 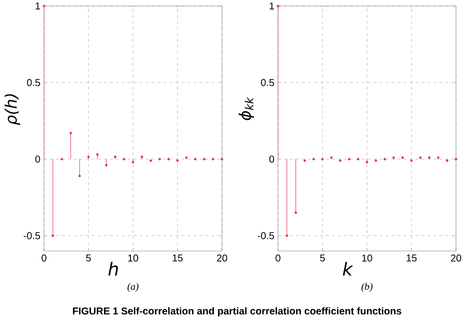 What do you see at coordinates (237, 311) in the screenshot?
I see `caption: FIGURE 1 Self-correlation and partial correlation coefficient functions` at bounding box center [237, 311].